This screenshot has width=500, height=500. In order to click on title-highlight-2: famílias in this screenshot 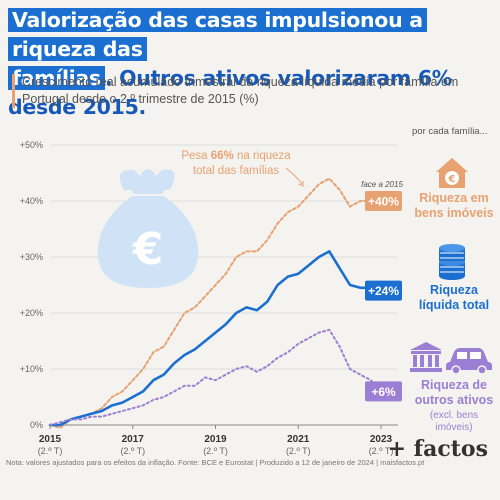, I will do `click(56, 78)`.